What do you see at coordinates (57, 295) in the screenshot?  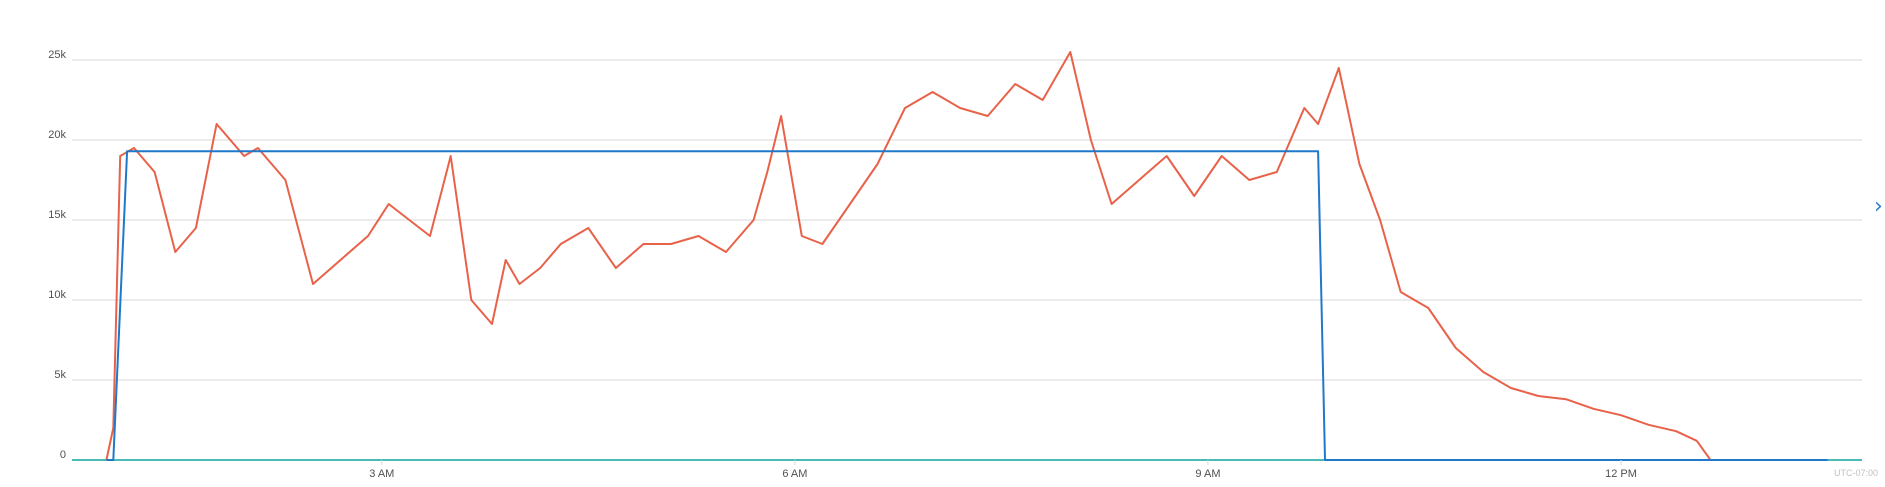 I see `y-tick-label: 10k` at bounding box center [57, 295].